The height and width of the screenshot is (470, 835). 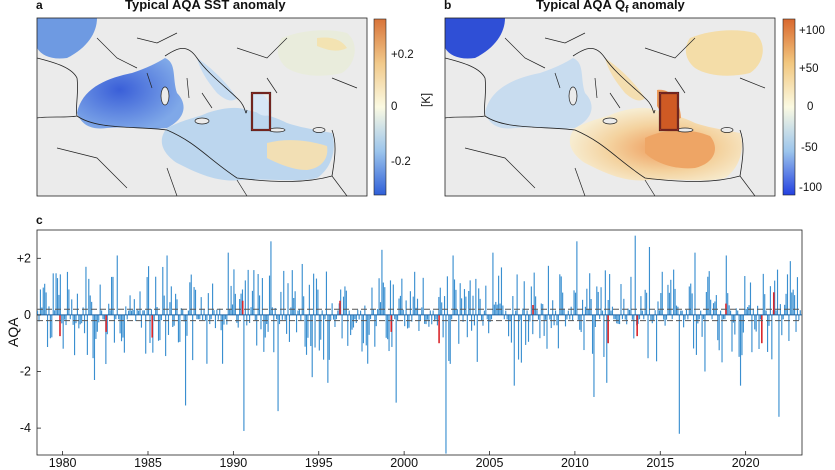 I want to click on x-tick-label: 1985, so click(x=148, y=463).